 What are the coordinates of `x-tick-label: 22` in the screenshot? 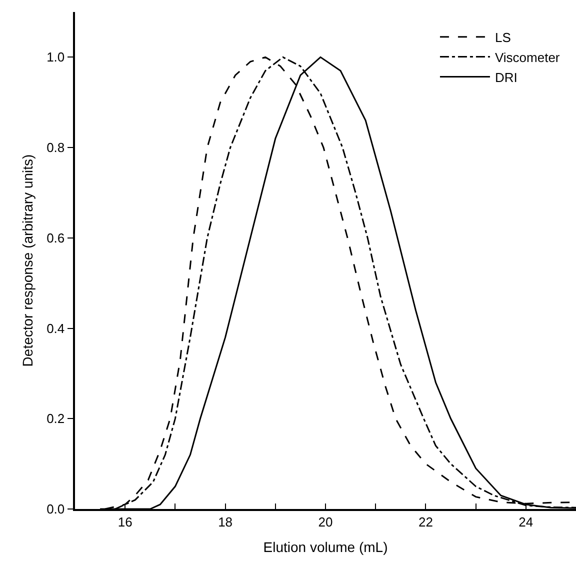 It's located at (425, 522).